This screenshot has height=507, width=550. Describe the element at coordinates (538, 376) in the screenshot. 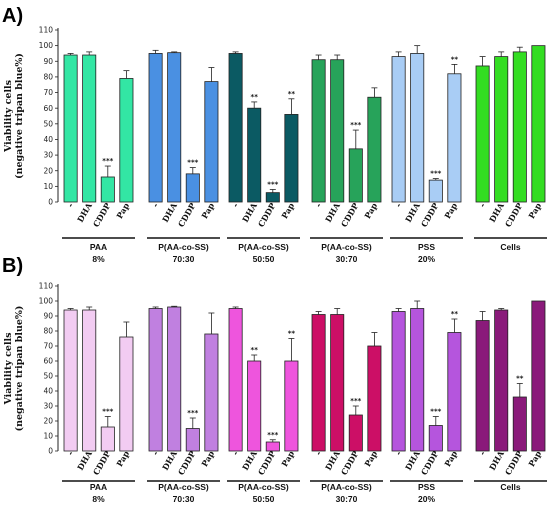

I see `p1-bar-g5-b3` at that location.